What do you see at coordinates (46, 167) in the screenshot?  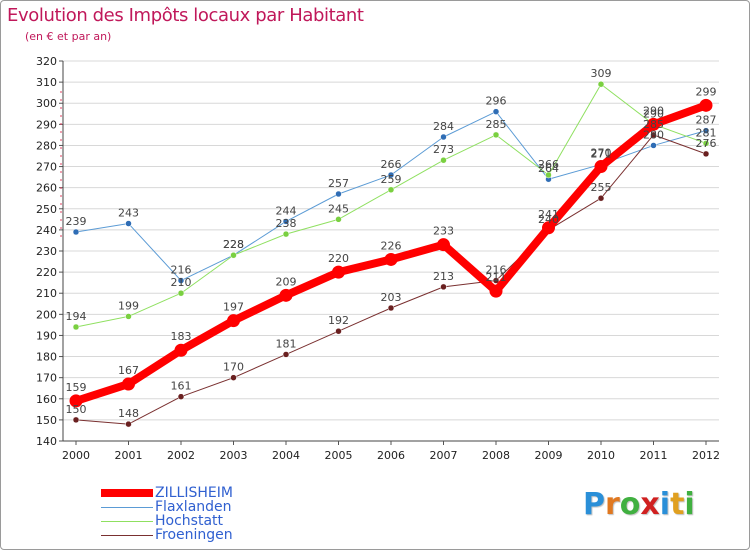 I see `y-tick-label: 270` at bounding box center [46, 167].